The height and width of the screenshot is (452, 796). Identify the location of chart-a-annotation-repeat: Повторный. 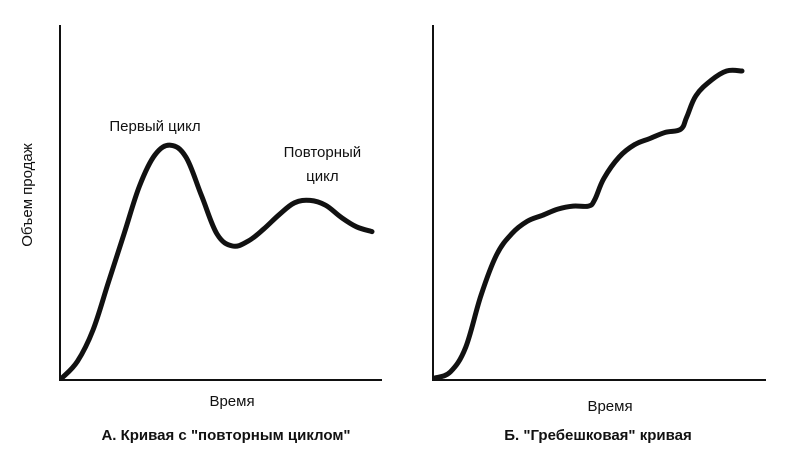
(323, 152).